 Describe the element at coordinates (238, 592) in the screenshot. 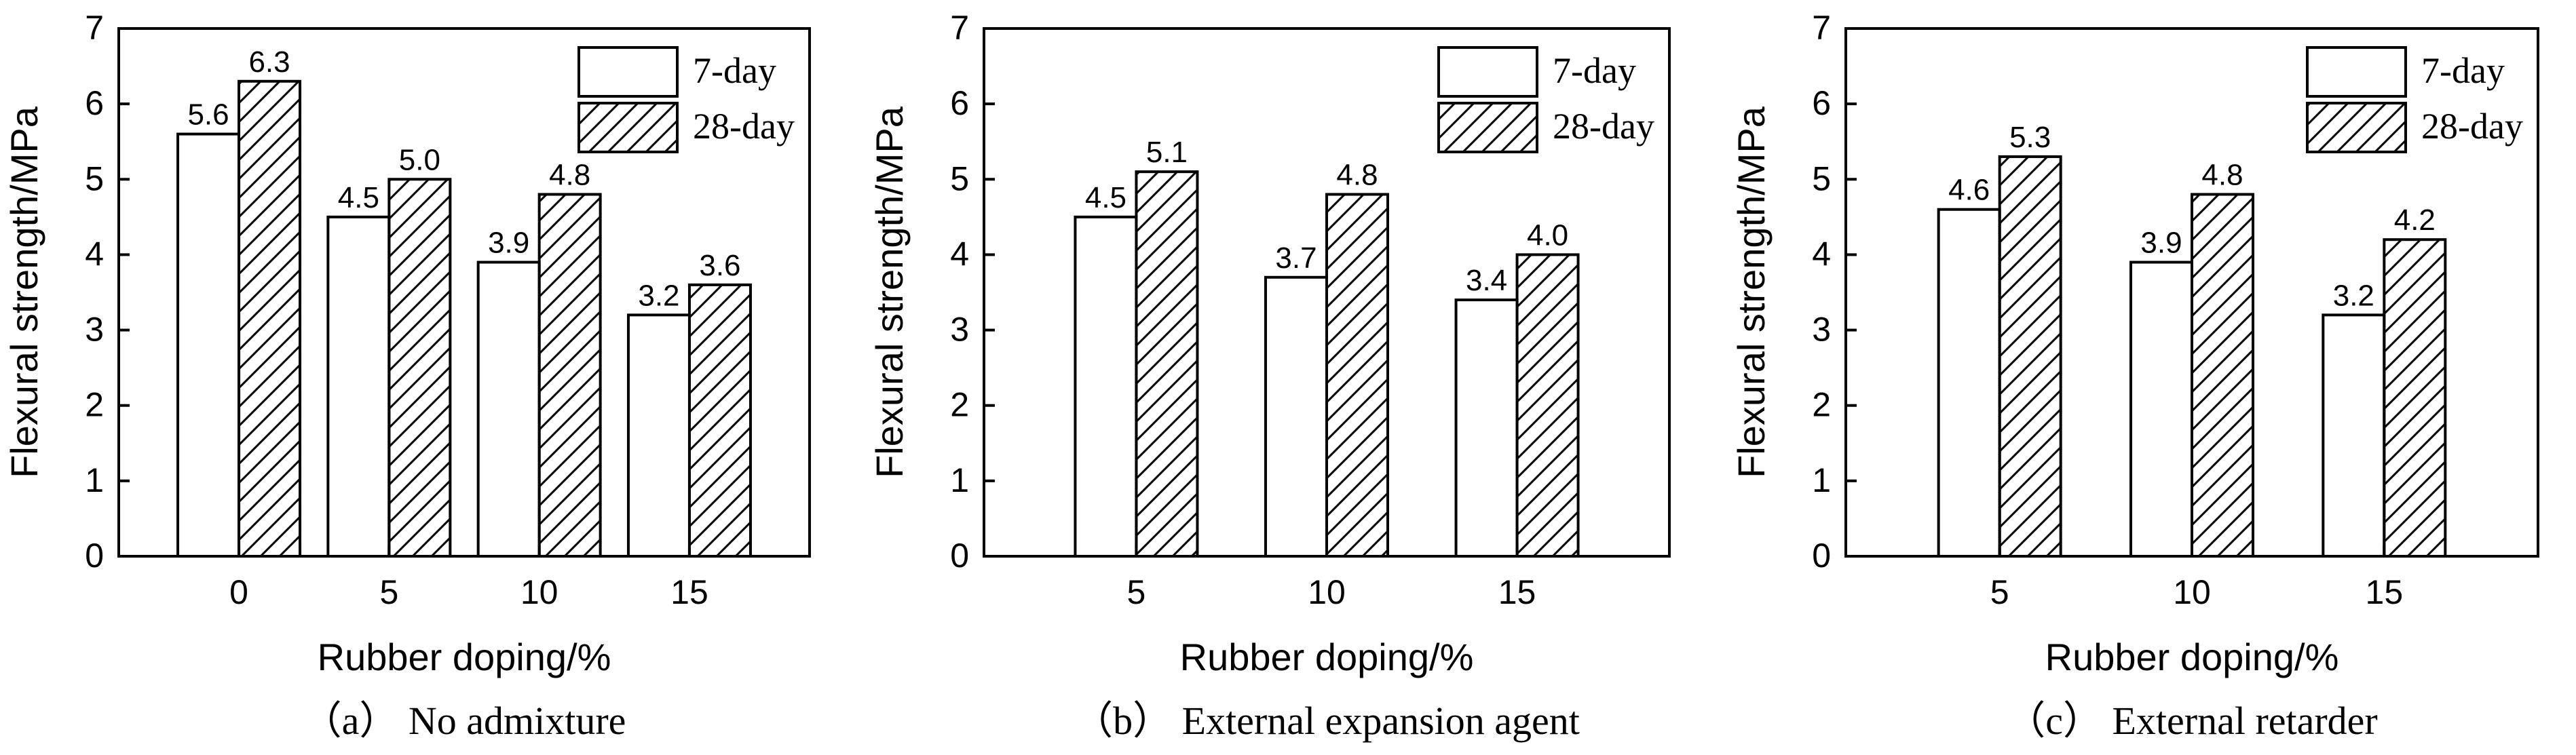

I see `x-tick-label: 0` at that location.